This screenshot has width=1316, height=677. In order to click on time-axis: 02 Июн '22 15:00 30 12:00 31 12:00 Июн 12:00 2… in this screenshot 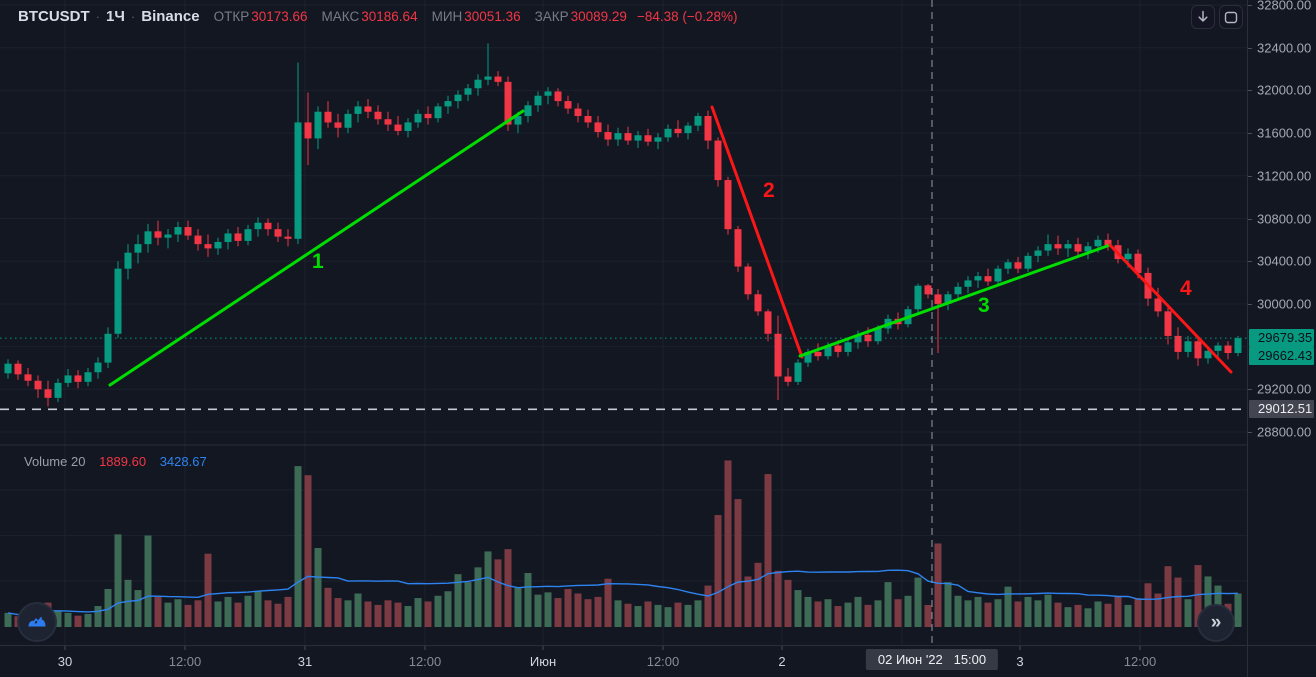, I will do `click(658, 661)`.